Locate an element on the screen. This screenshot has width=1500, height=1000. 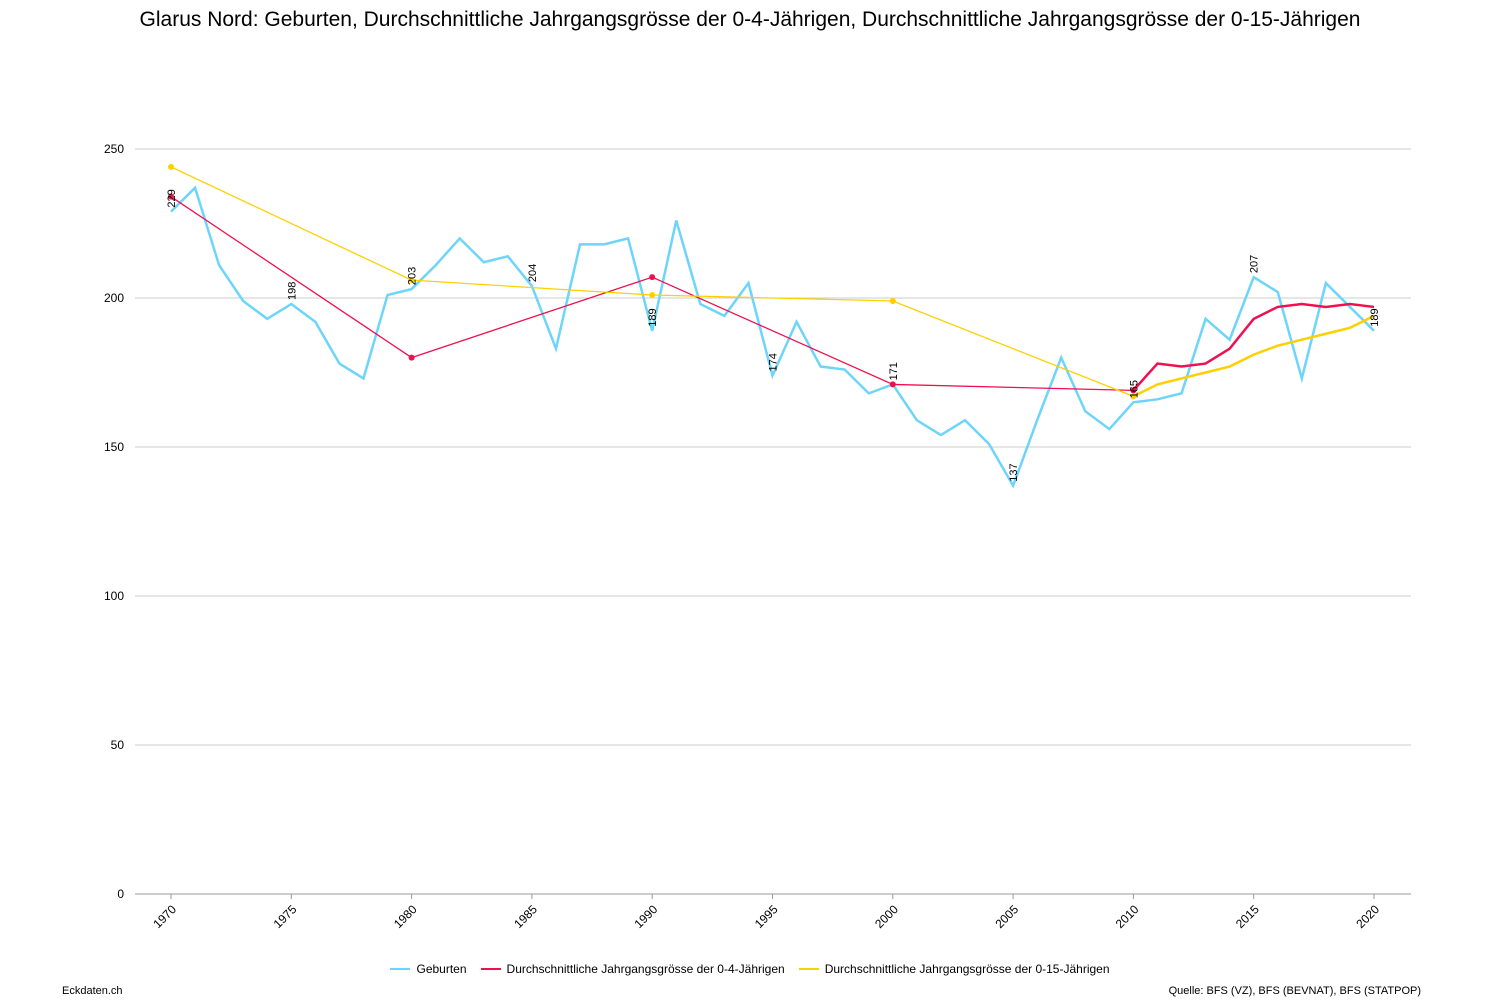
x-tick-label: 1980 is located at coordinates (405, 916).